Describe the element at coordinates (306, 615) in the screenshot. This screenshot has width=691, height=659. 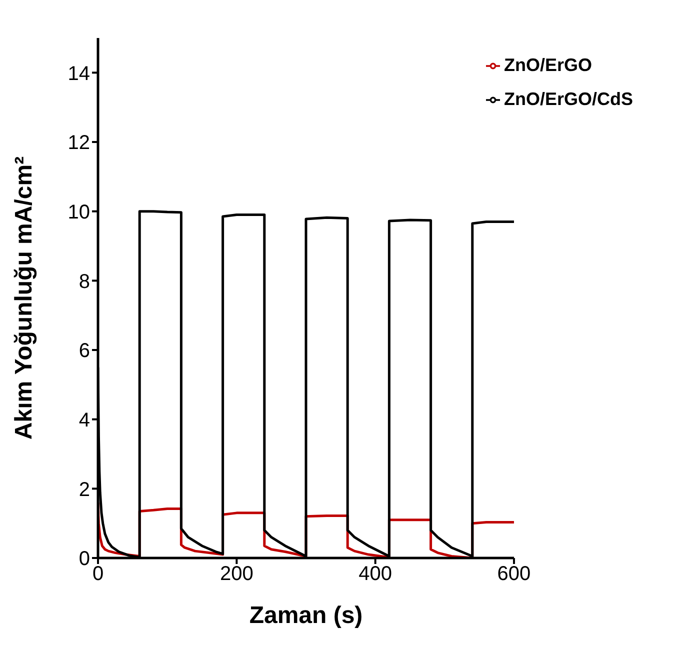
I see `x-axis-title: Zaman (s)` at that location.